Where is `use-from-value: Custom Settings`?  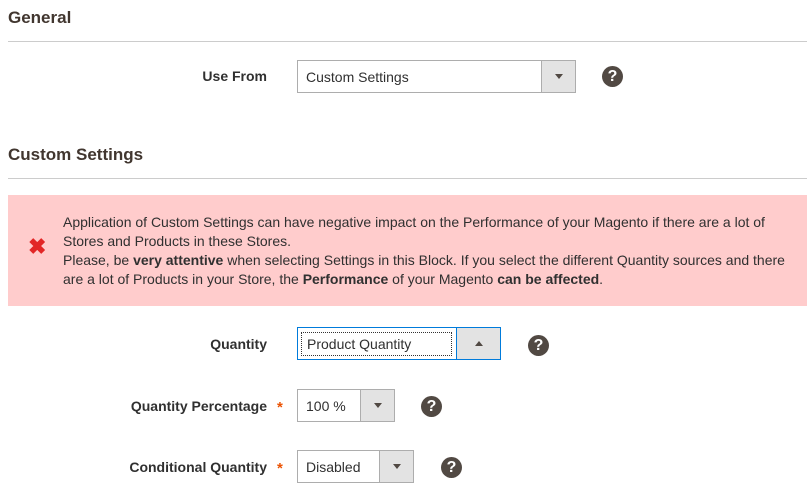 use-from-value: Custom Settings is located at coordinates (357, 76).